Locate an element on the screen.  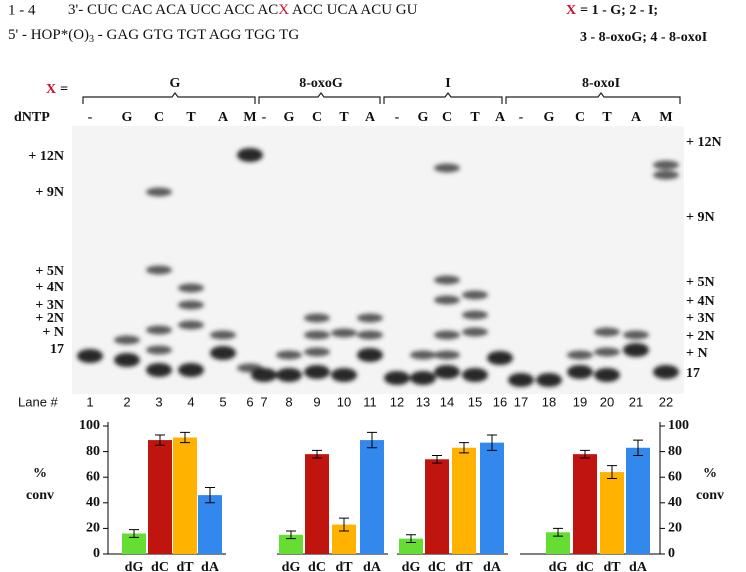
x-tick-label: dC is located at coordinates (317, 566).